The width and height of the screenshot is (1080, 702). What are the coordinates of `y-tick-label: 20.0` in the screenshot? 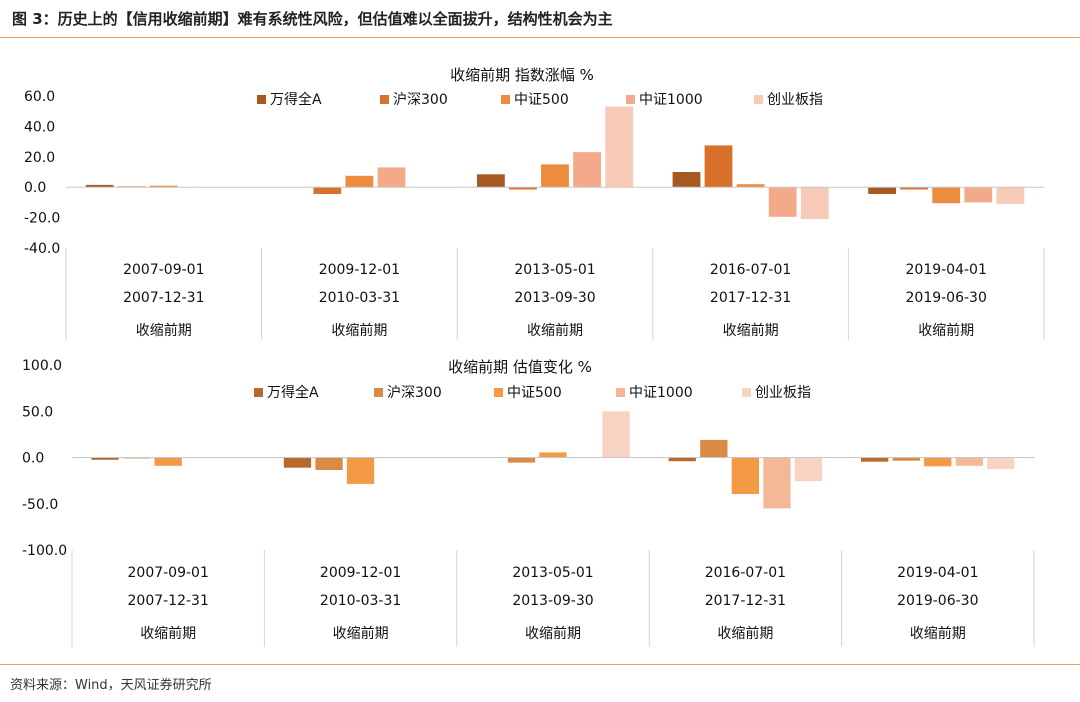 It's located at (39, 158).